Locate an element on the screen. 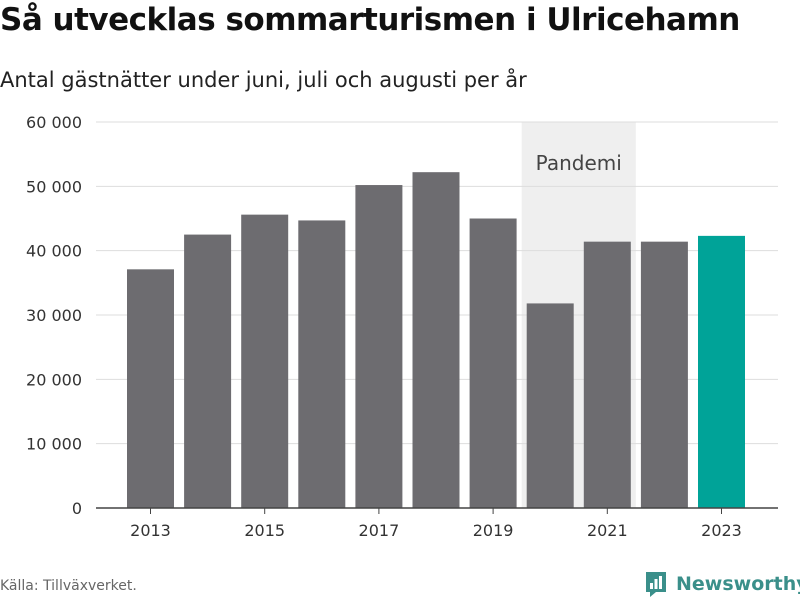 The image size is (800, 600). bar-2021 is located at coordinates (607, 374).